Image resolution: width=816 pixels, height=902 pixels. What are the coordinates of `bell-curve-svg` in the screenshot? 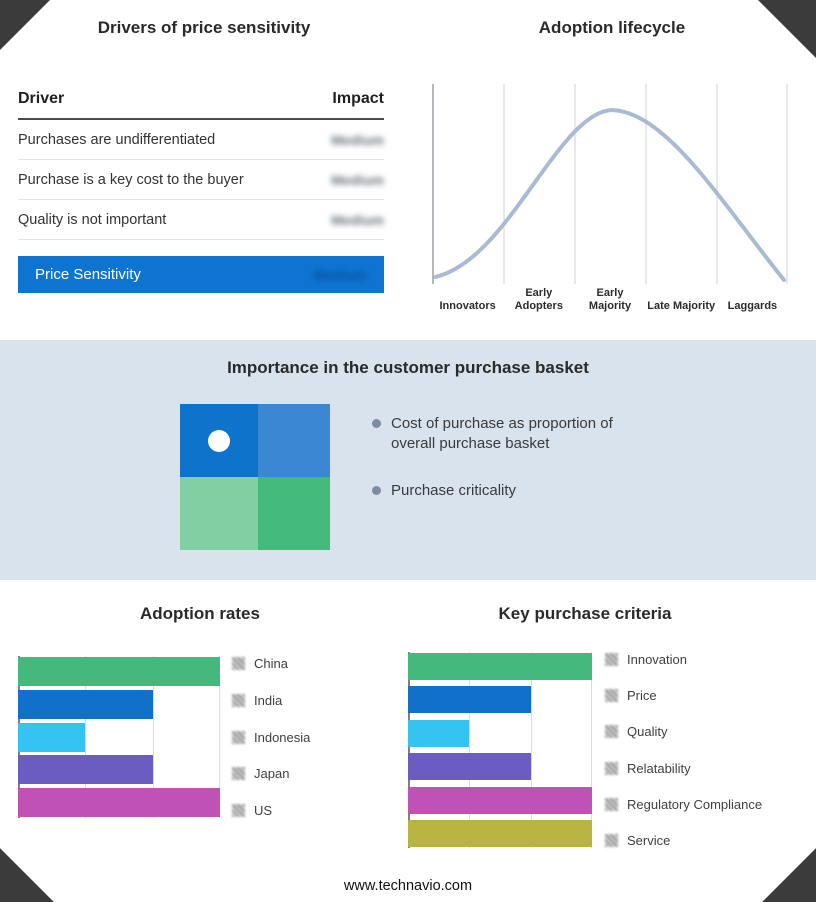 It's located at (610, 184).